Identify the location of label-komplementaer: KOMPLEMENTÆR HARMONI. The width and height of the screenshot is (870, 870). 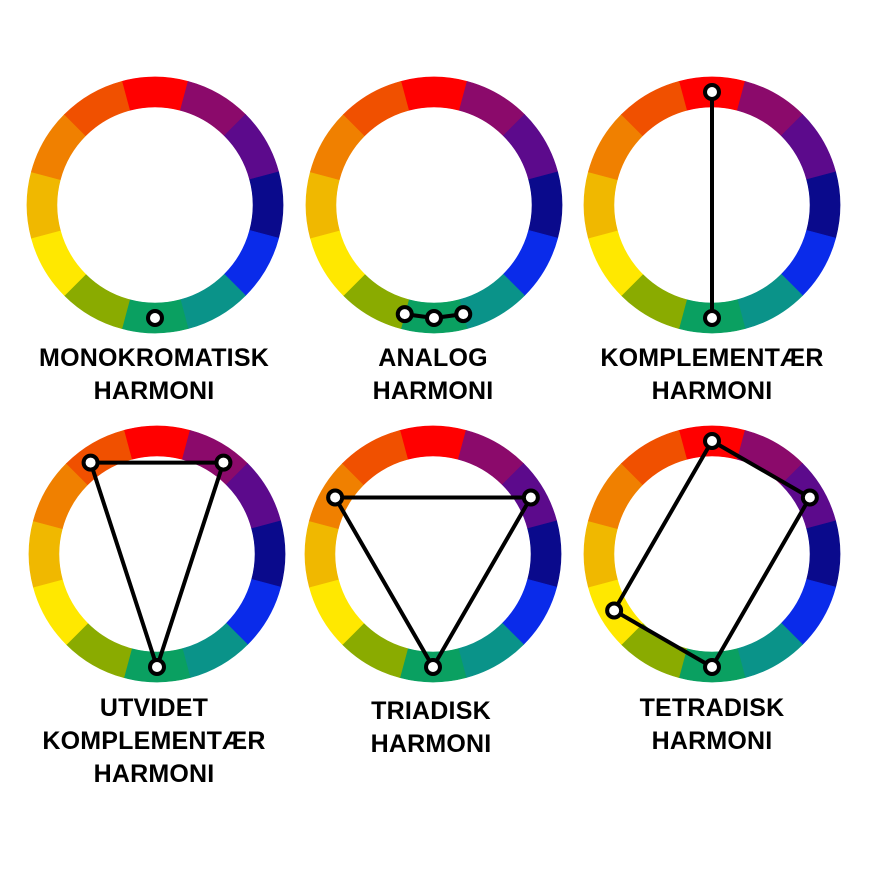
(712, 375).